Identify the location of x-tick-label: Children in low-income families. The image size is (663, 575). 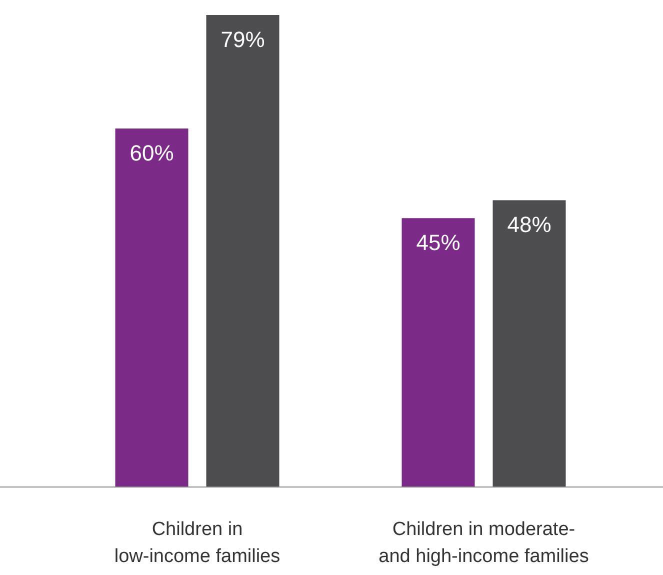
(197, 543).